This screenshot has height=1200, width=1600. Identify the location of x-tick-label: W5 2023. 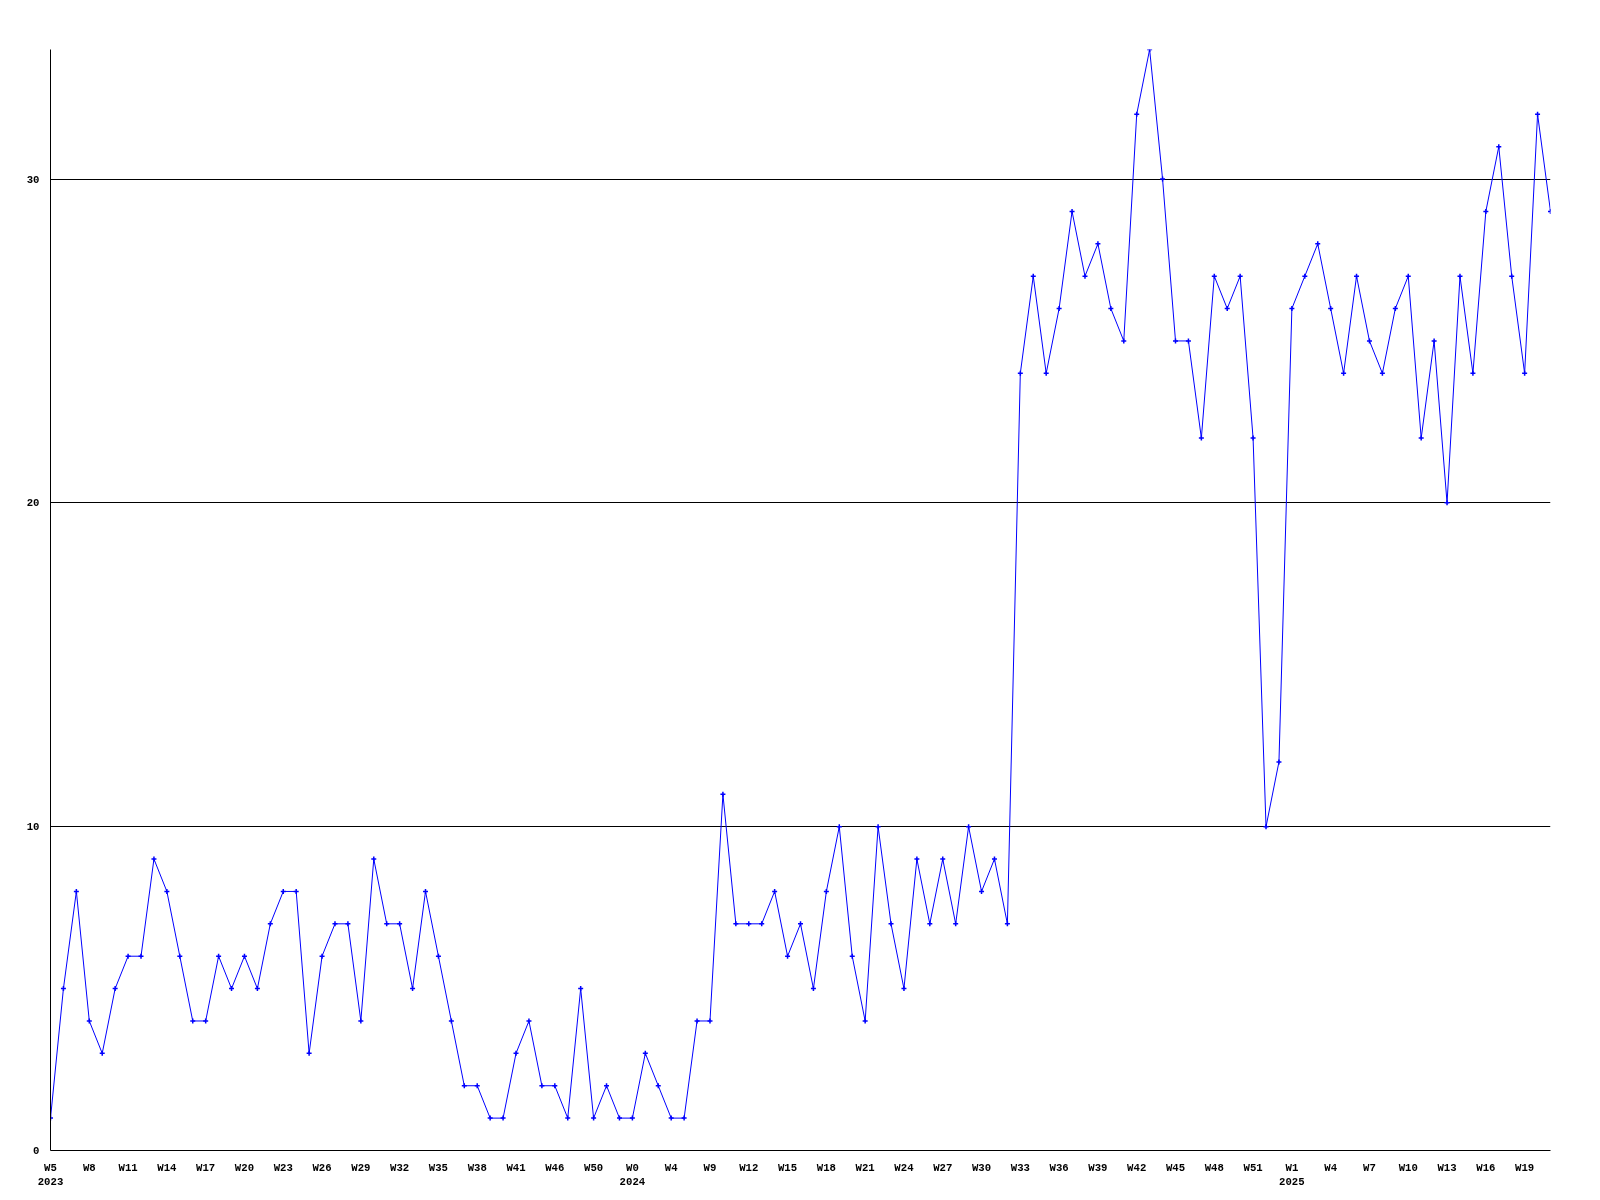
(50, 1174).